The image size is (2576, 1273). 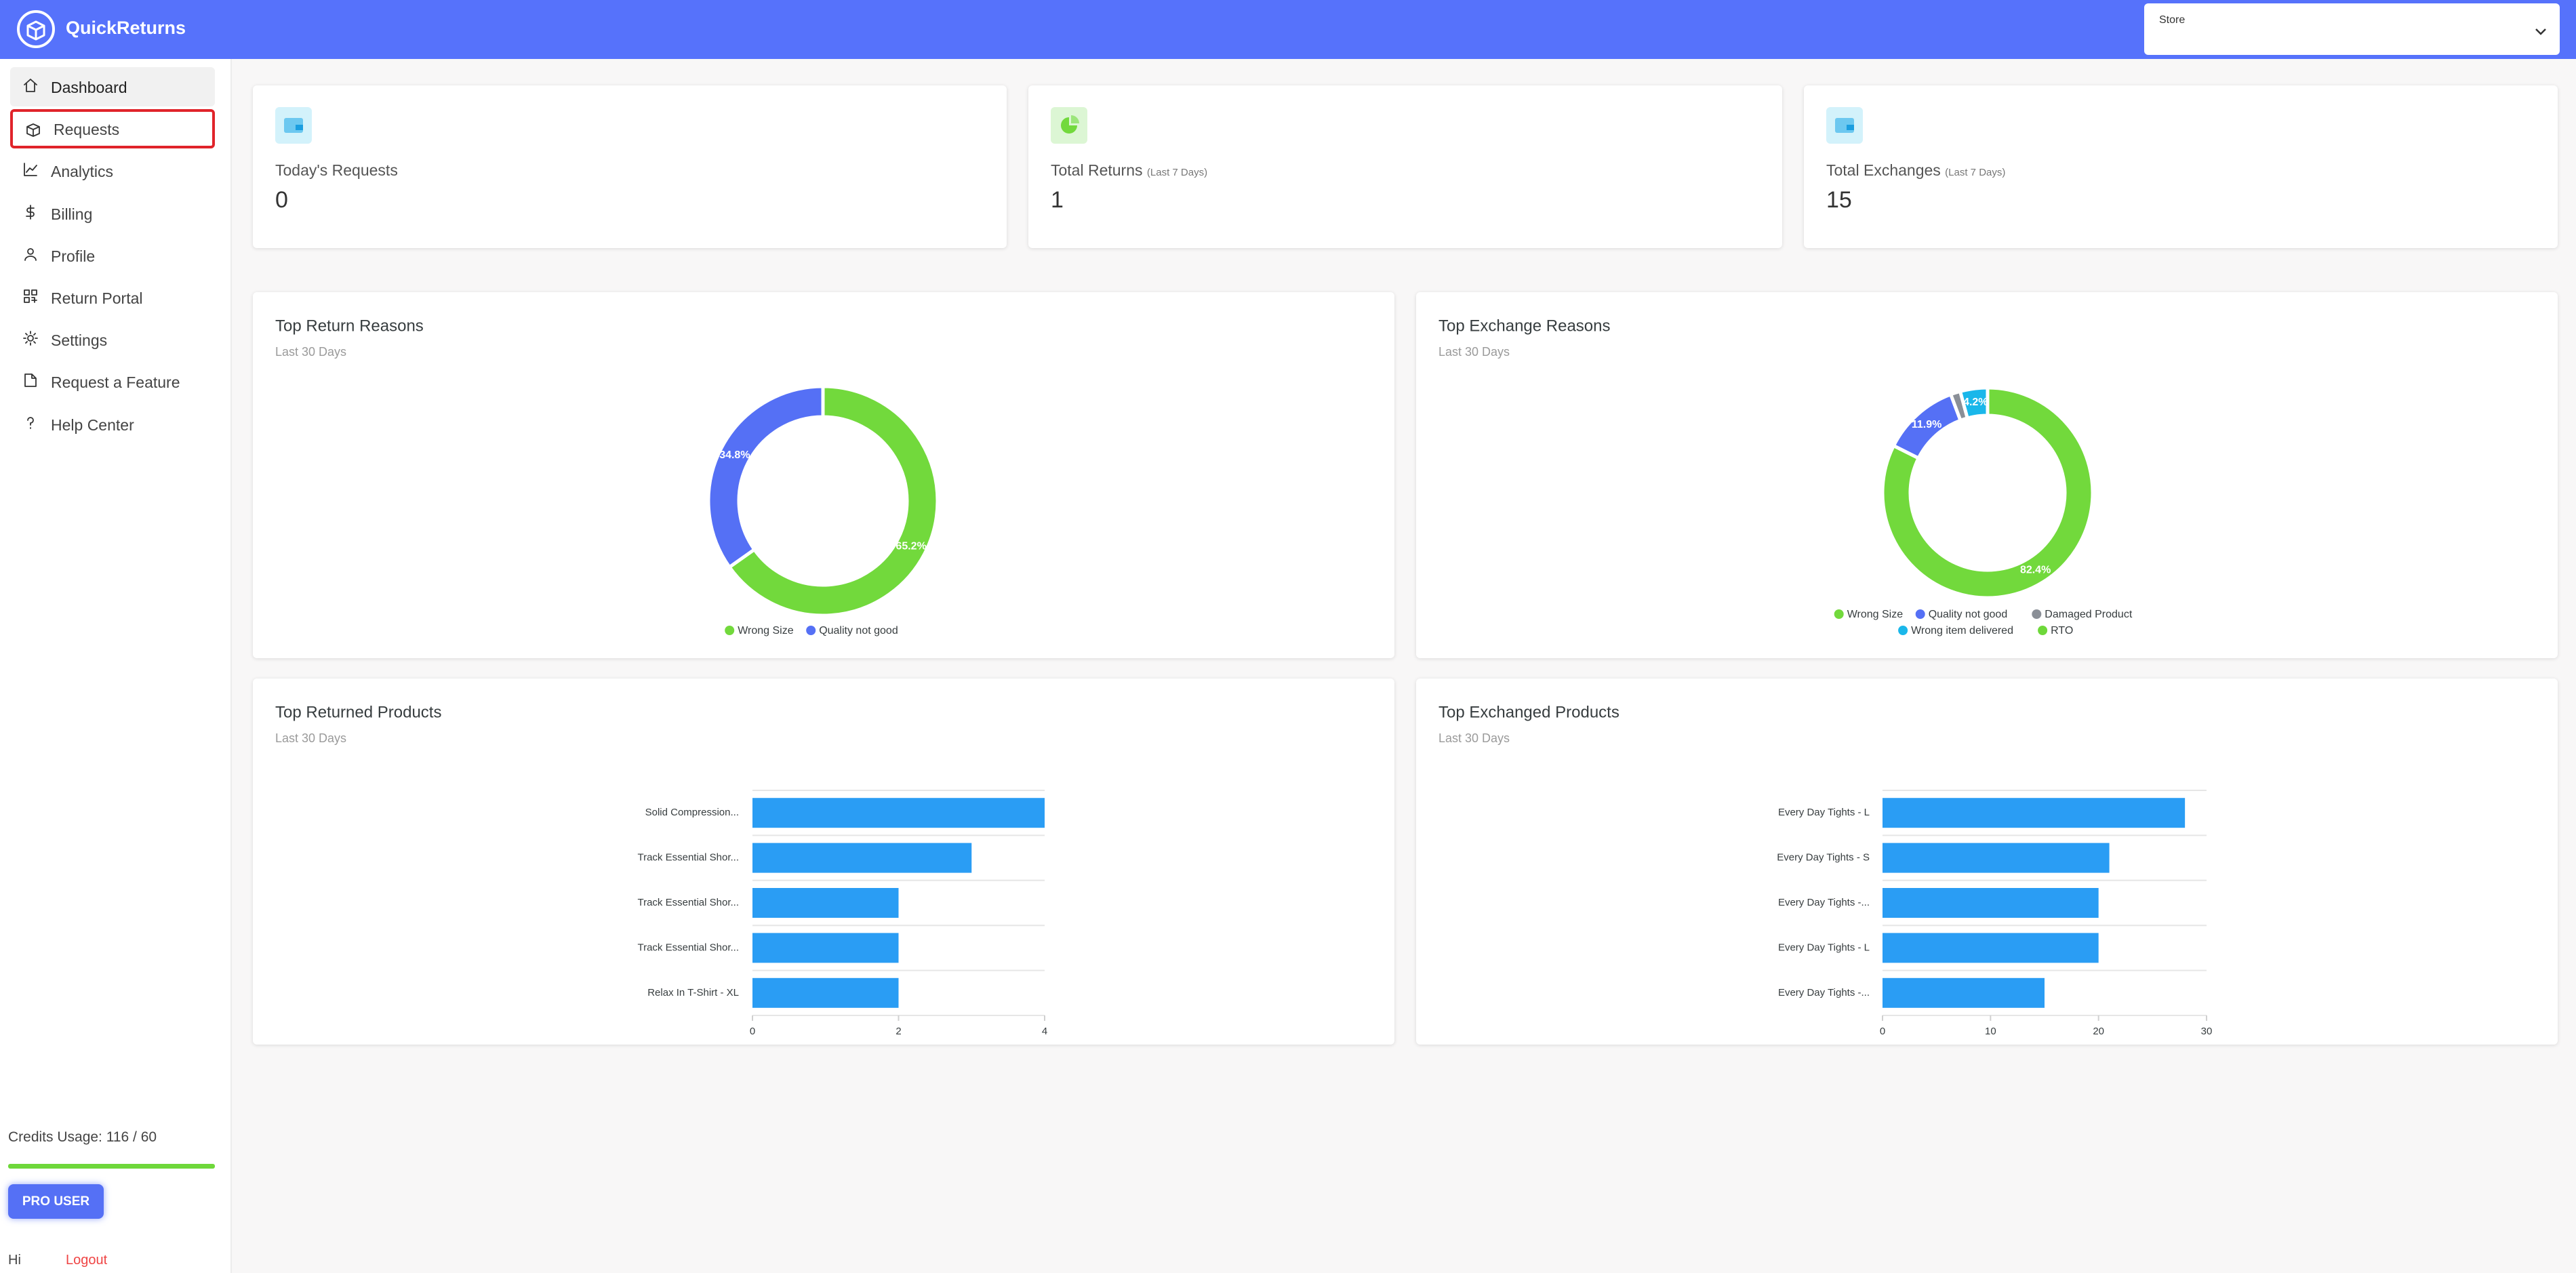 I want to click on nav-item: Billing, so click(x=112, y=213).